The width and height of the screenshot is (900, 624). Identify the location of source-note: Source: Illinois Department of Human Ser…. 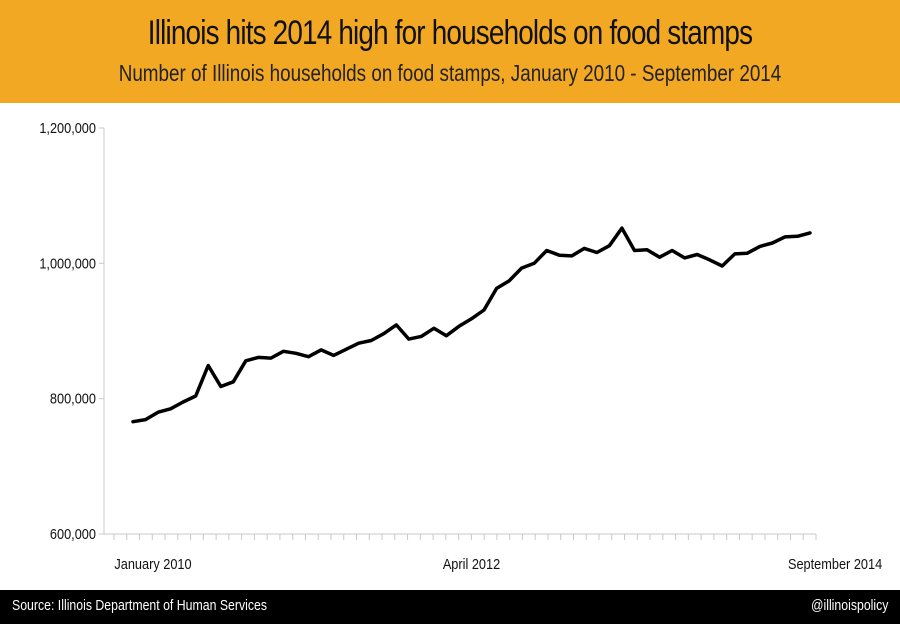
(139, 605).